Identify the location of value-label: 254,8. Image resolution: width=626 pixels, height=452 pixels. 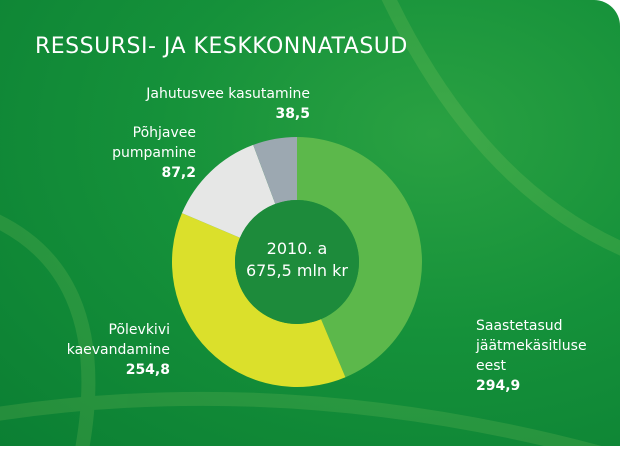
(147, 370).